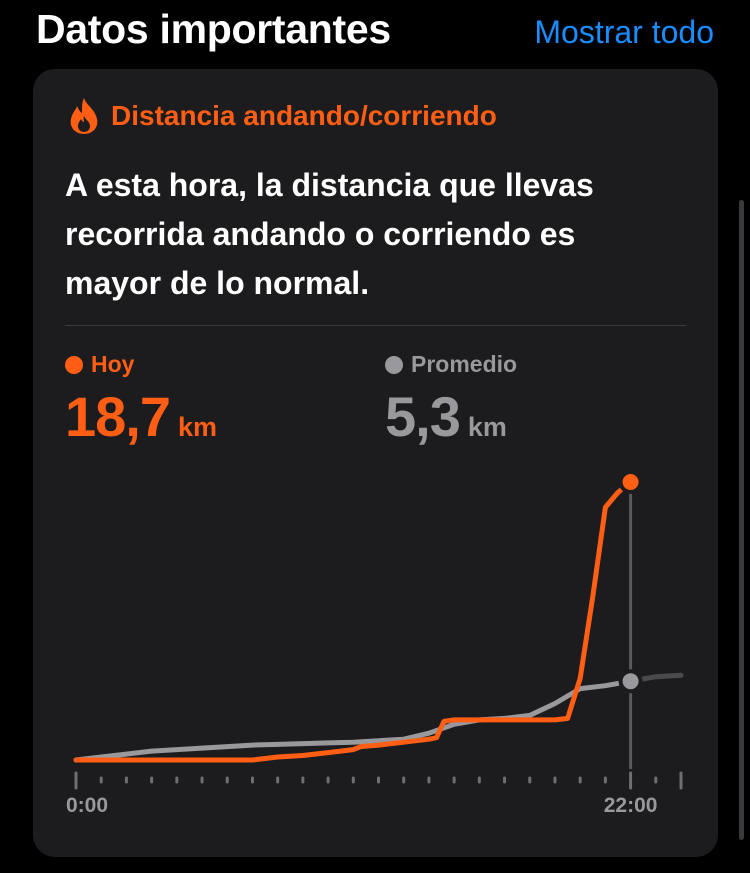  I want to click on scrollbar, so click(741, 520).